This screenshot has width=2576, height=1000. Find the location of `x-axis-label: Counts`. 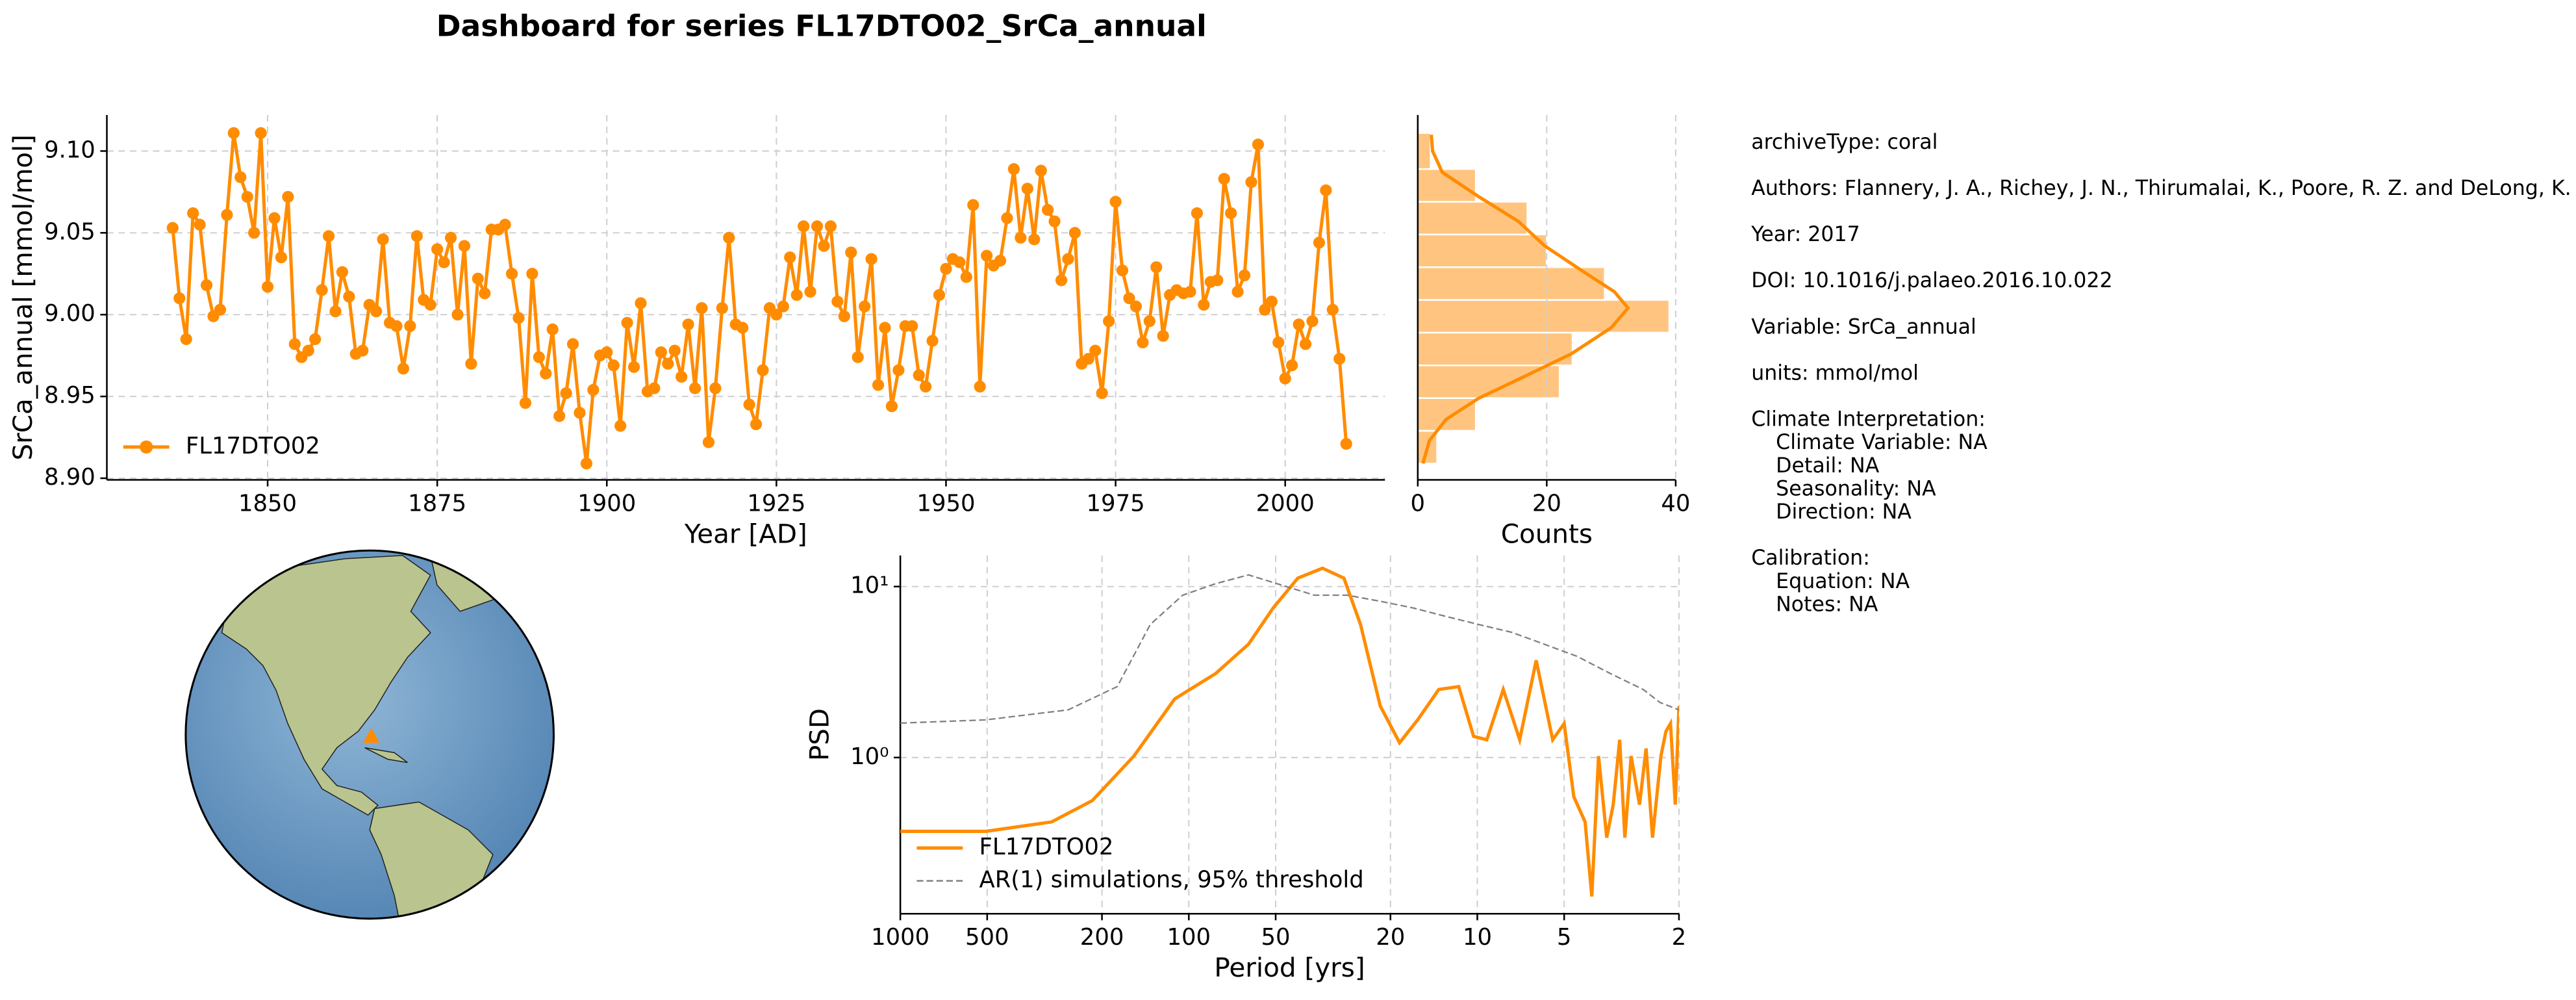

x-axis-label: Counts is located at coordinates (1547, 534).